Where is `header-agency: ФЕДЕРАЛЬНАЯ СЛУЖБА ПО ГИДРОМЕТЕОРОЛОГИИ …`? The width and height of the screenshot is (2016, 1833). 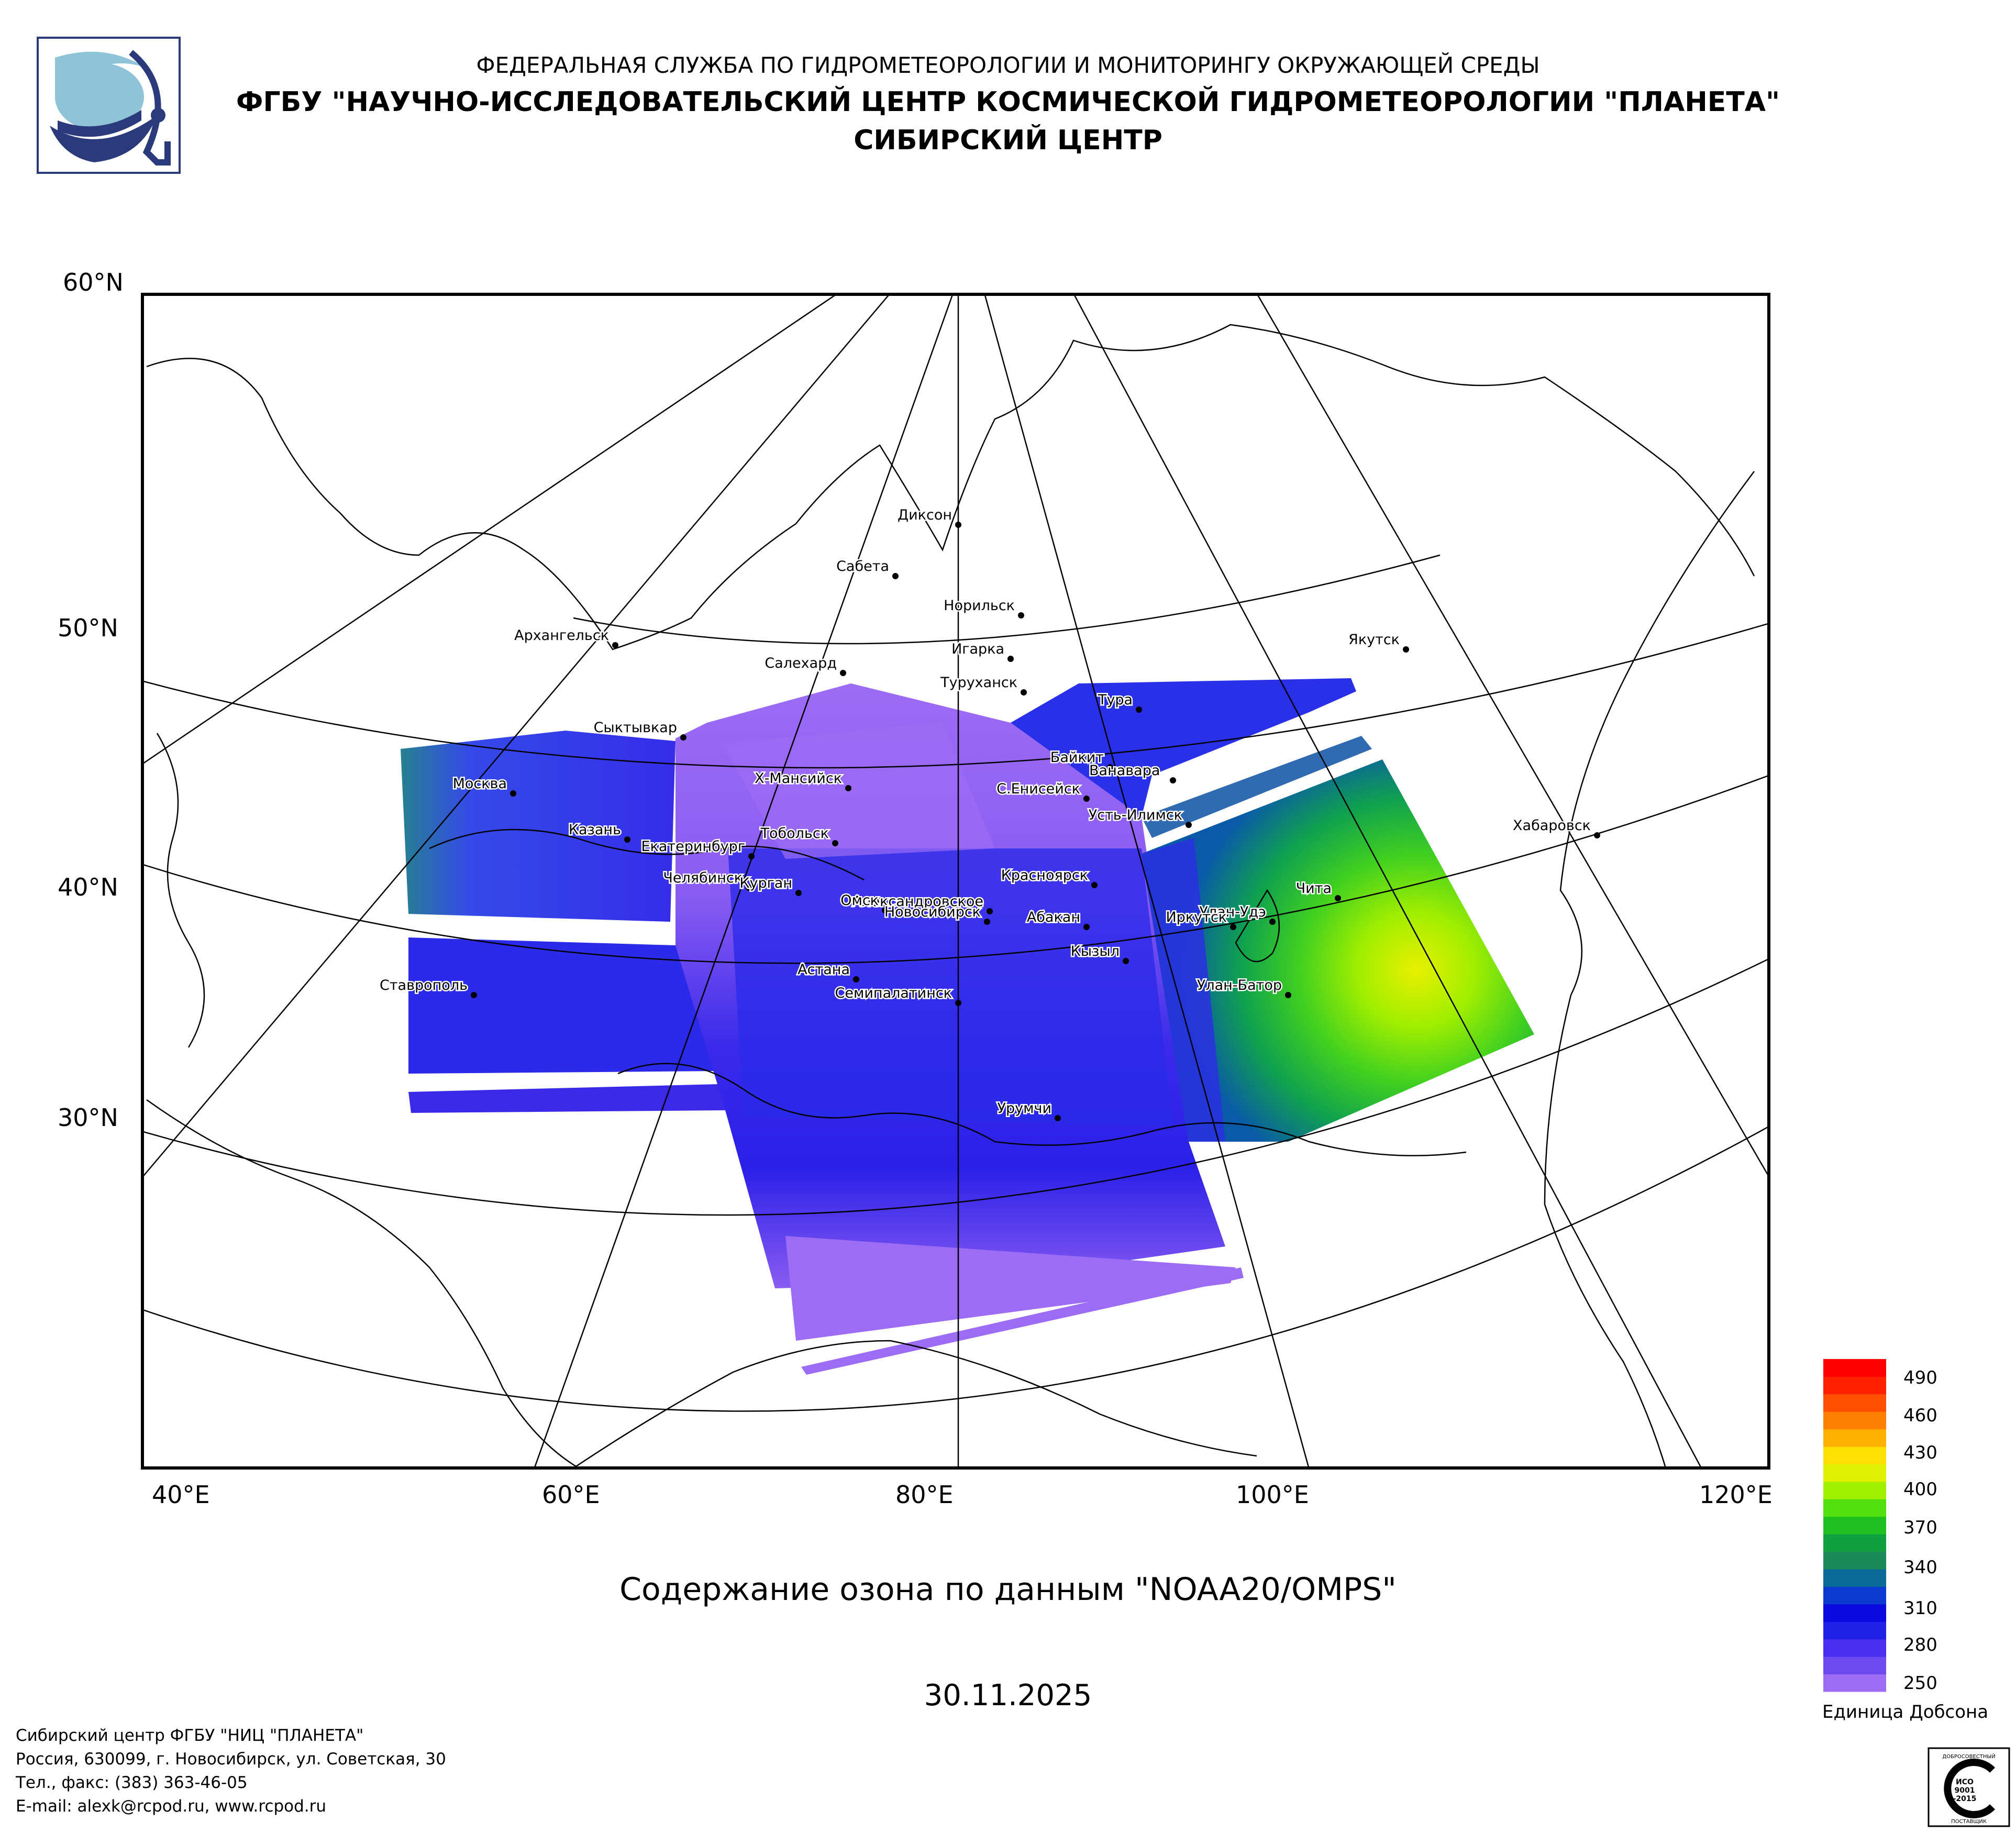
header-agency: ФЕДЕРАЛЬНАЯ СЛУЖБА ПО ГИДРОМЕТЕОРОЛОГИИ … is located at coordinates (1008, 65).